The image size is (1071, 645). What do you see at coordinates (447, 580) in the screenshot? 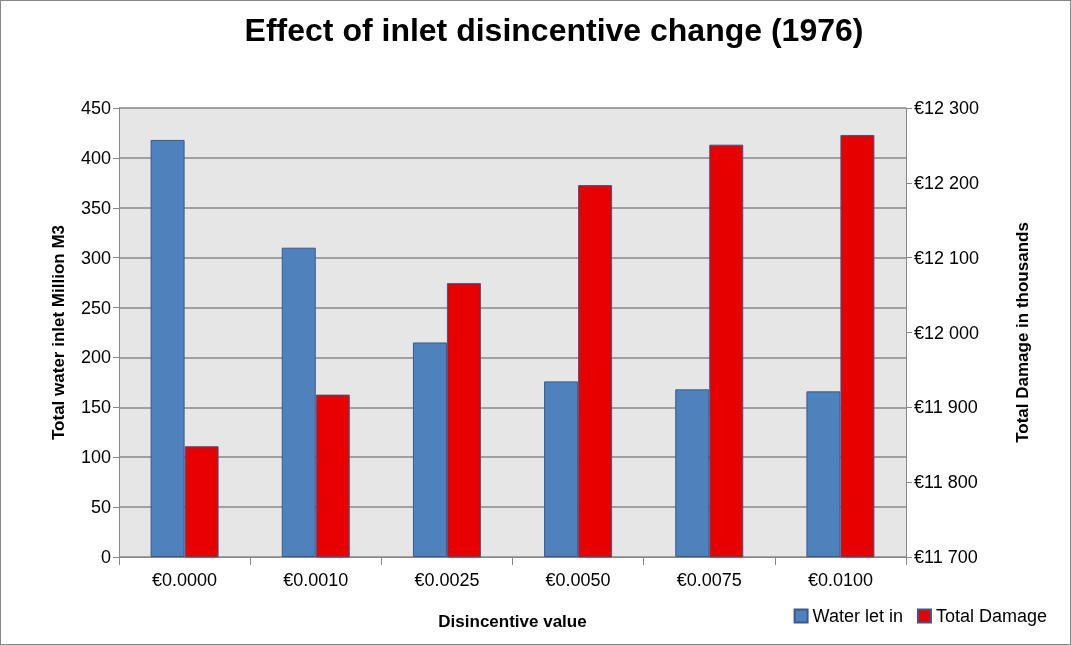
I see `x-tick-label: €0.0025` at bounding box center [447, 580].